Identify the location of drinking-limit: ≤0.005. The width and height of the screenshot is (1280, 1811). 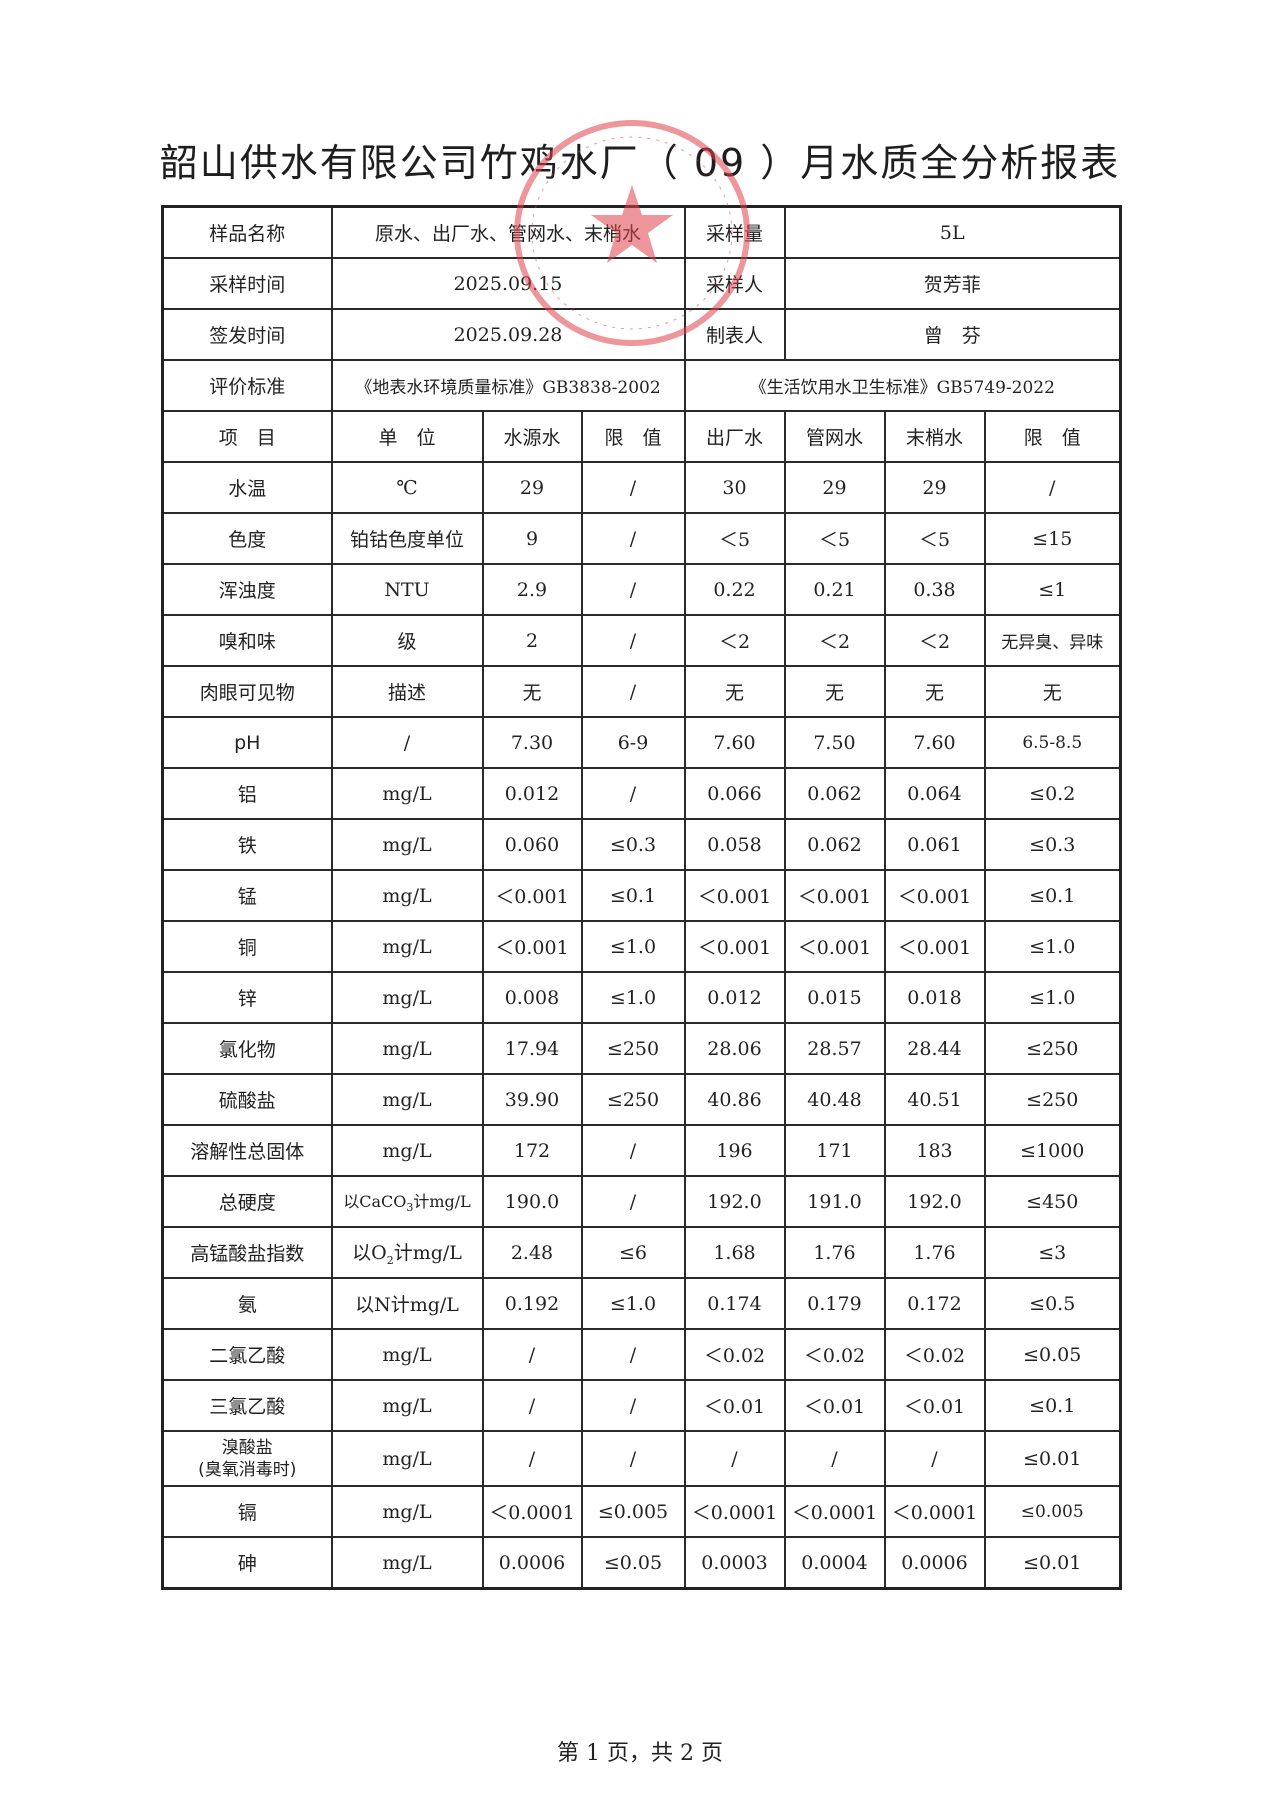
(1052, 1511).